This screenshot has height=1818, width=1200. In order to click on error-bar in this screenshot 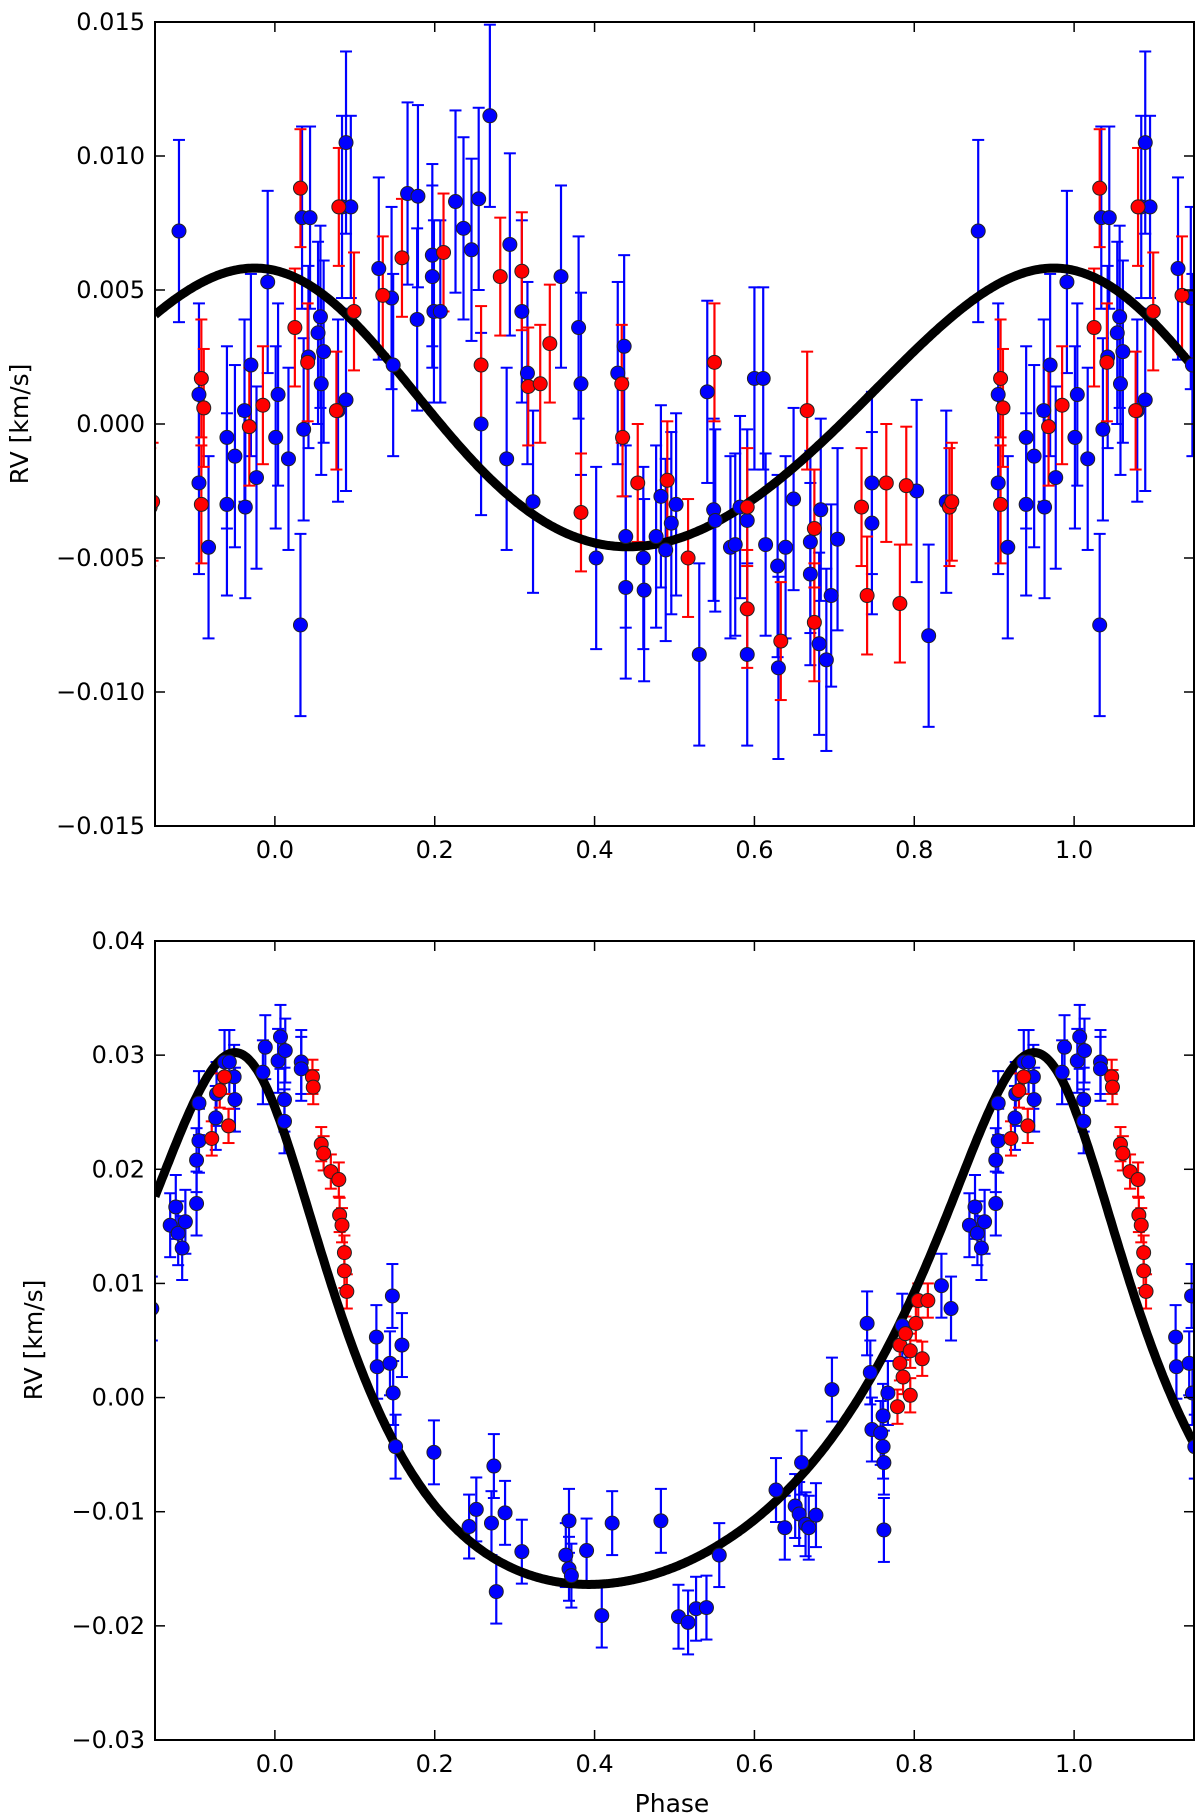, I will do `click(157, 501)`.